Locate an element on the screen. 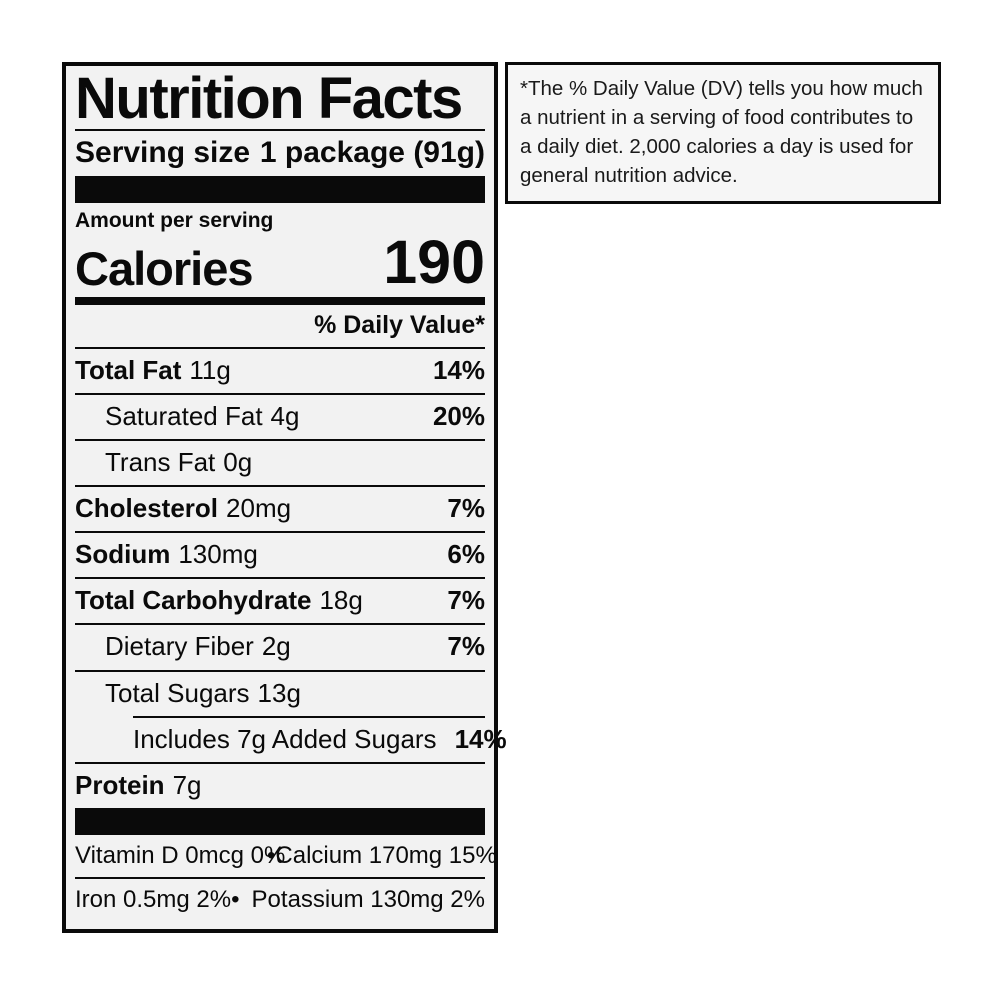 This screenshot has height=1000, width=1000. nutrient-amount: 0g is located at coordinates (238, 462).